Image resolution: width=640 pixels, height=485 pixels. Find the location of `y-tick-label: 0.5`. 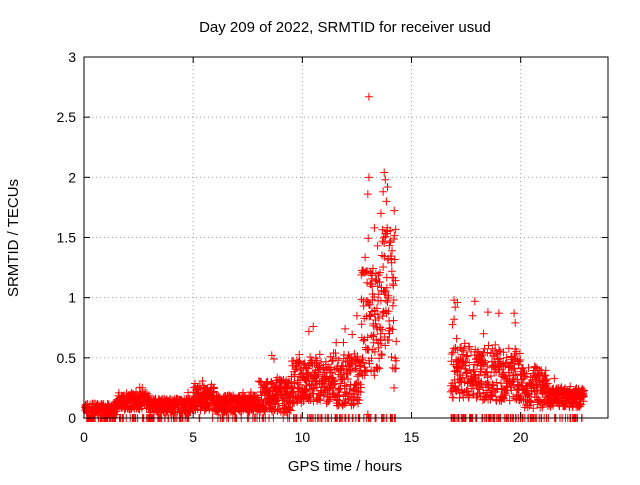

y-tick-label: 0.5 is located at coordinates (67, 358).